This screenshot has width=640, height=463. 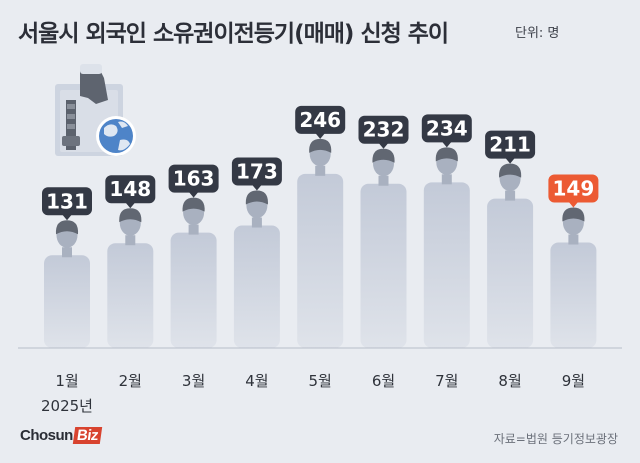 I want to click on x-tick-label: 6월, so click(x=383, y=381).